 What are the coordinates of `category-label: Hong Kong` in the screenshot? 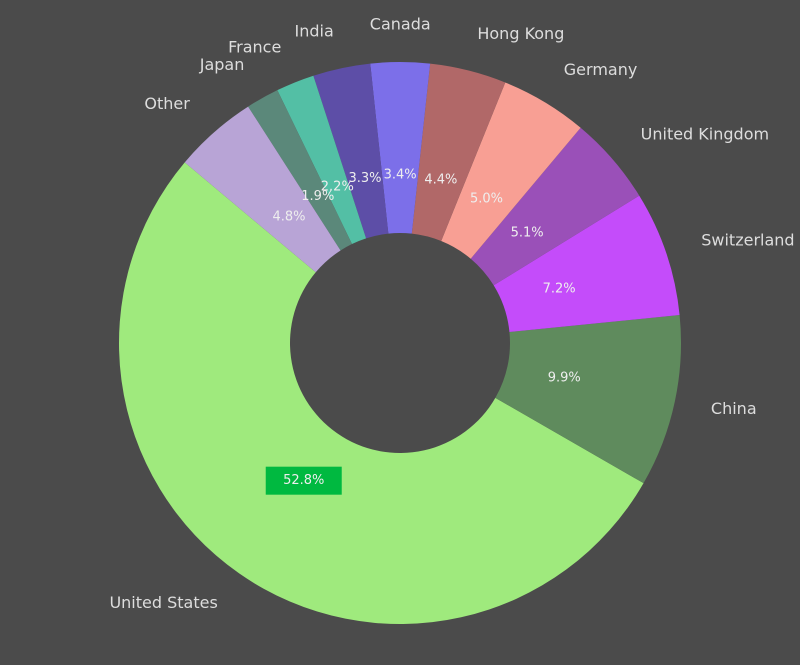 It's located at (520, 33).